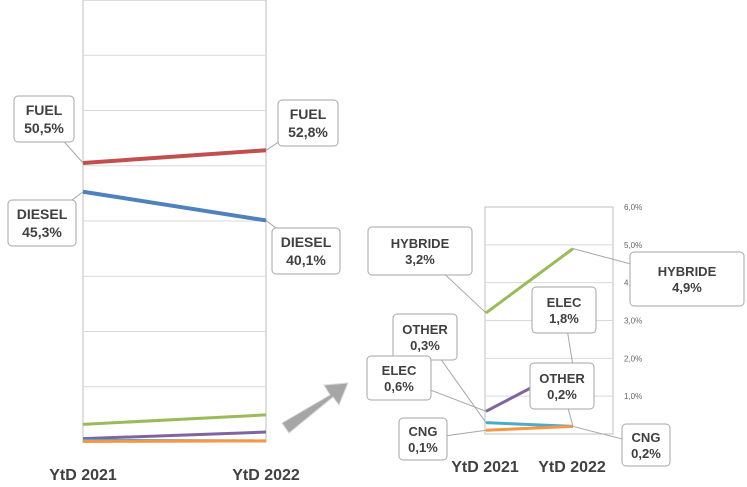 The height and width of the screenshot is (487, 747). Describe the element at coordinates (425, 345) in the screenshot. I see `callout-text: 0,3%` at that location.